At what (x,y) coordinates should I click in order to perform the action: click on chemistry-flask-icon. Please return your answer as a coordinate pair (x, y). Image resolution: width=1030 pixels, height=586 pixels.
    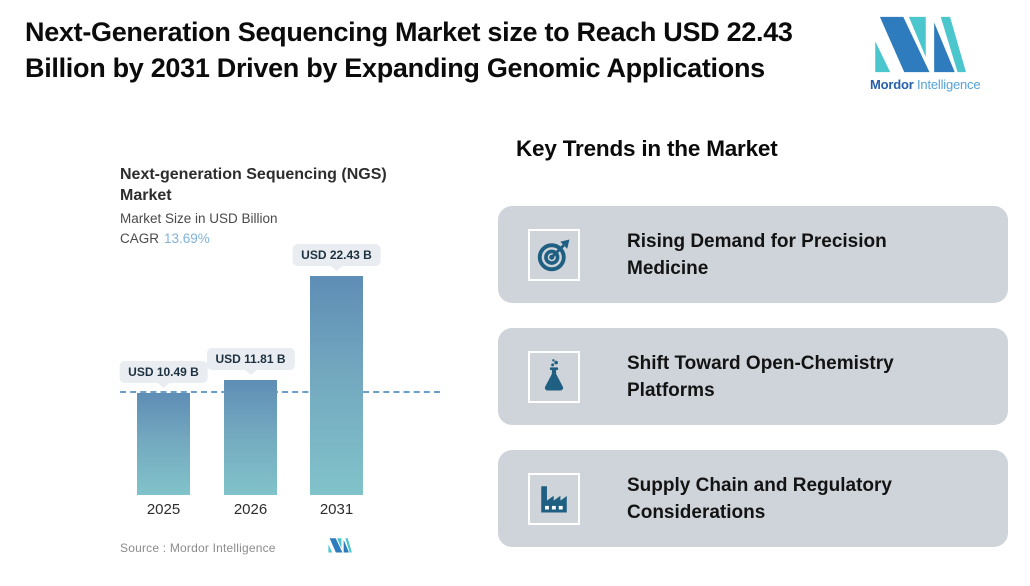
    Looking at the image, I should click on (554, 376).